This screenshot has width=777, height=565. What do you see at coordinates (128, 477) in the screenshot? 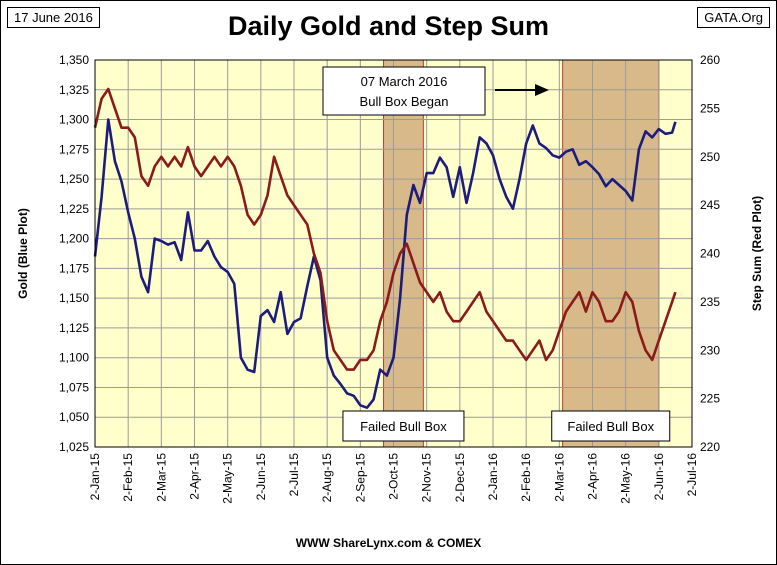
I see `x-tick-label: 2-Feb-15` at bounding box center [128, 477].